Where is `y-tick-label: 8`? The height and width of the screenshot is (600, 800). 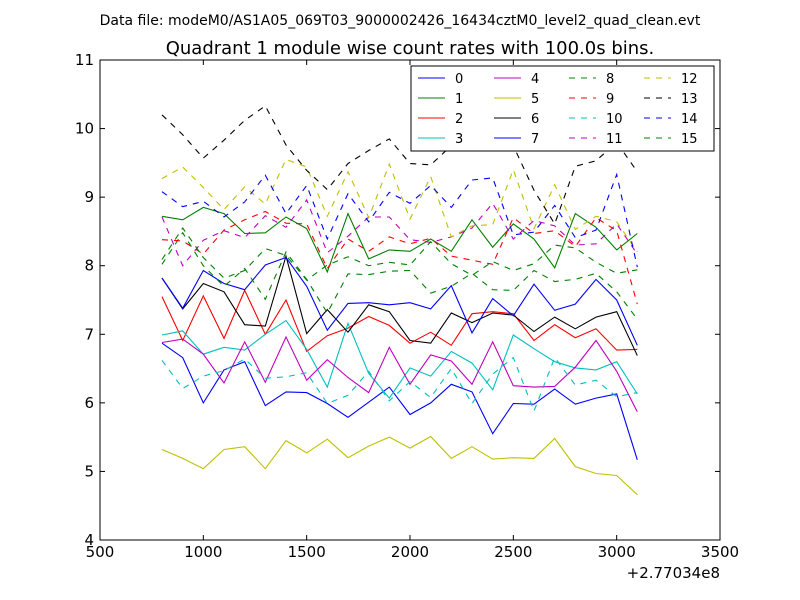
y-tick-label: 8 is located at coordinates (89, 266).